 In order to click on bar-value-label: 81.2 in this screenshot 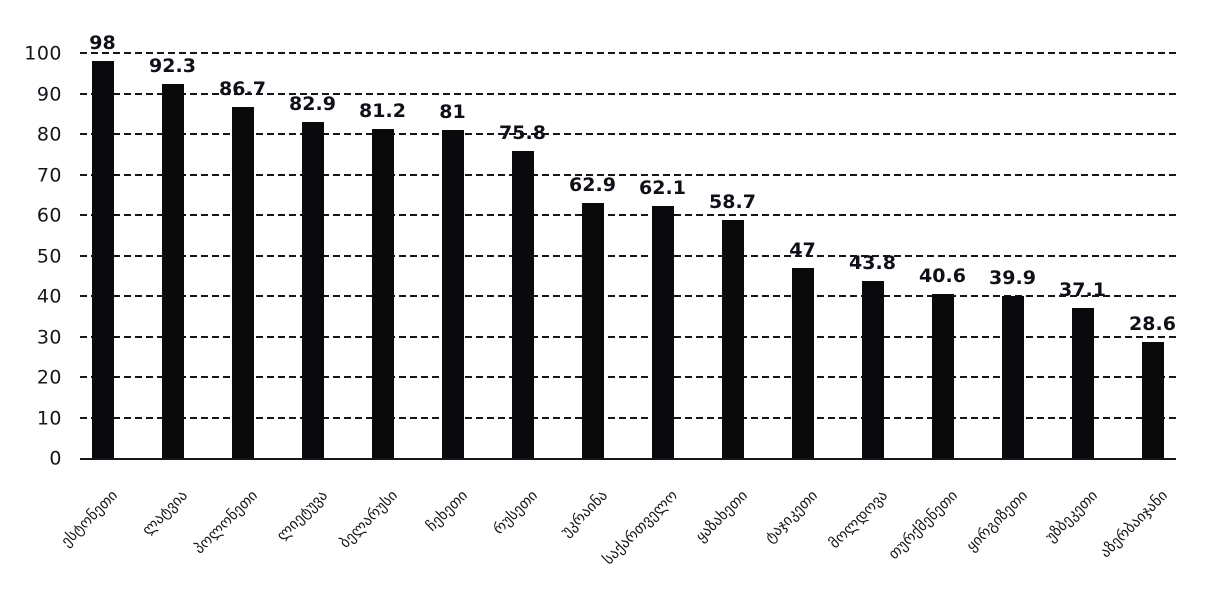, I will do `click(382, 111)`.